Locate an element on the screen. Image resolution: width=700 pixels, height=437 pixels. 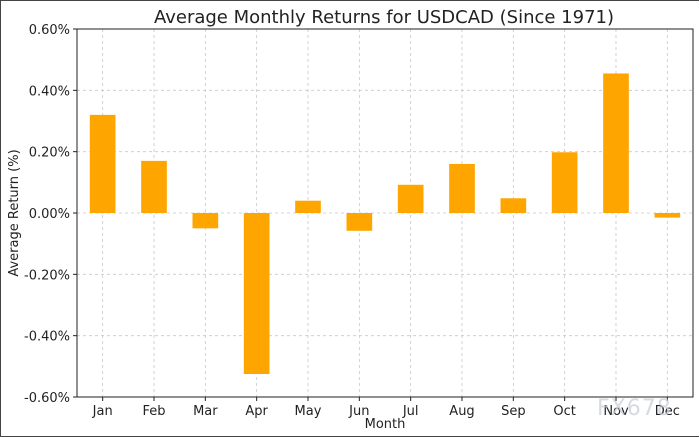
y-tick-label: 0.40% is located at coordinates (49, 91).